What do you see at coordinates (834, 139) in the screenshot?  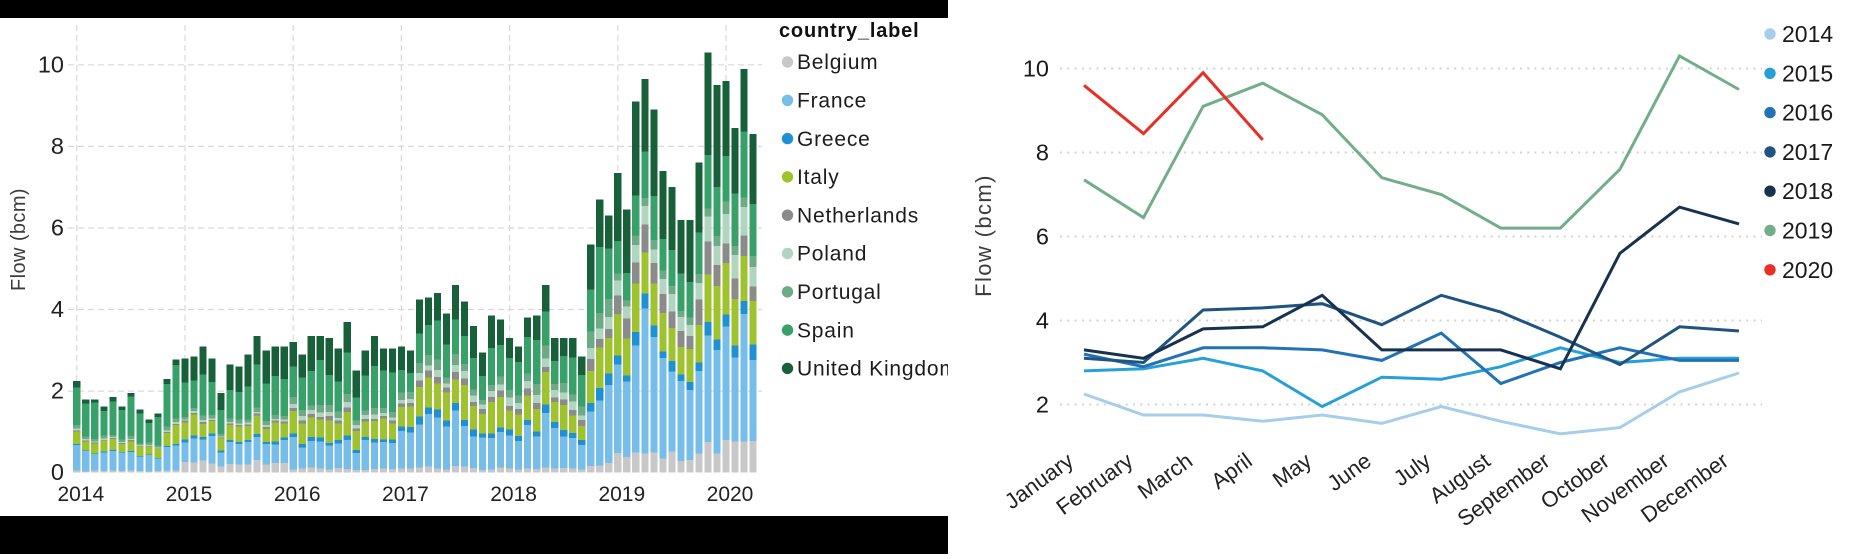 I see `svg-text: Greece` at bounding box center [834, 139].